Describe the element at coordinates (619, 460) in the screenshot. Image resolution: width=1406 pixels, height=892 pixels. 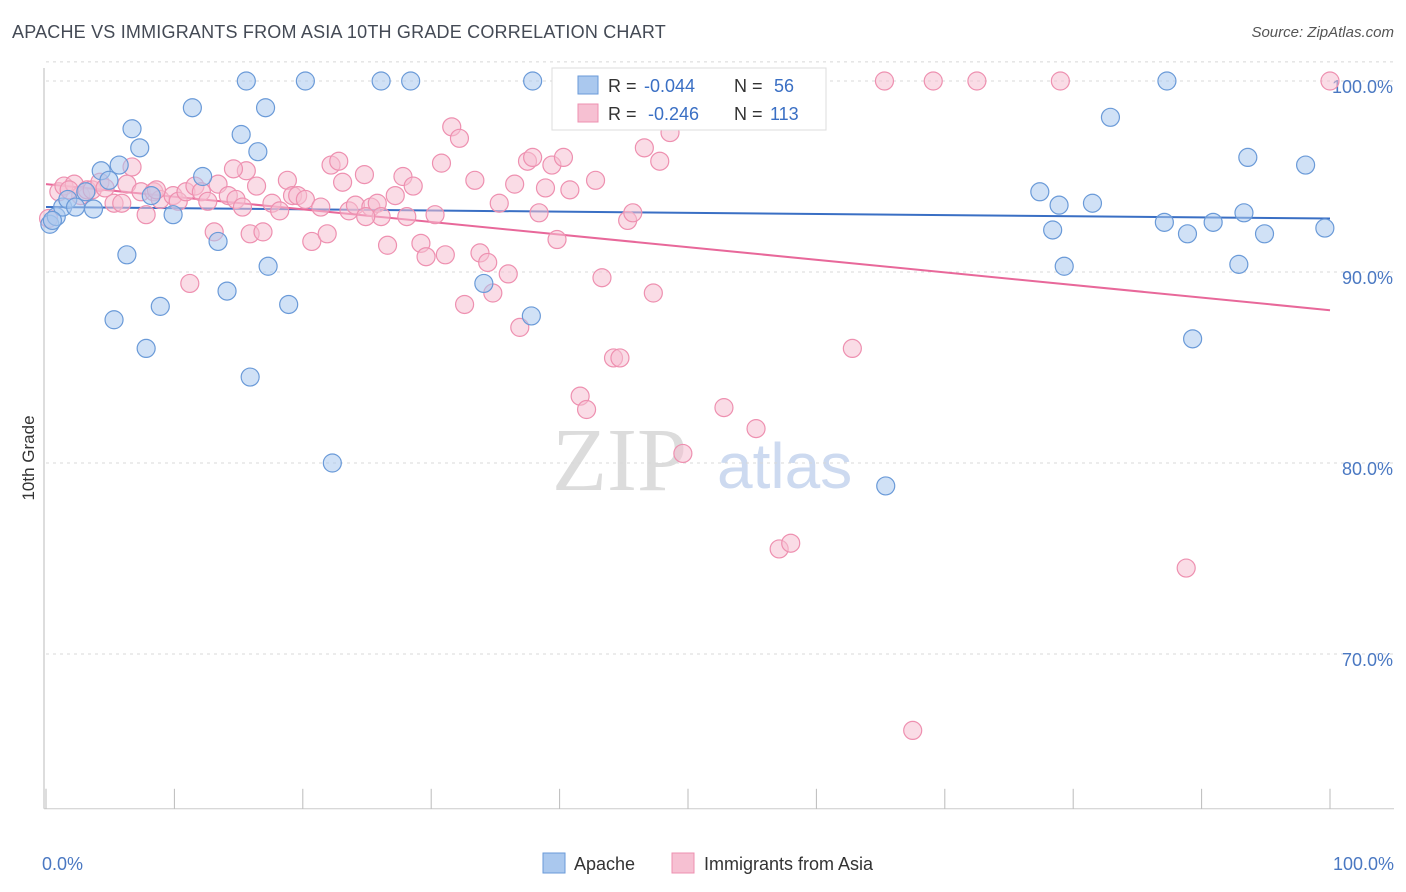
I see `watermark-zip: ZIP` at that location.